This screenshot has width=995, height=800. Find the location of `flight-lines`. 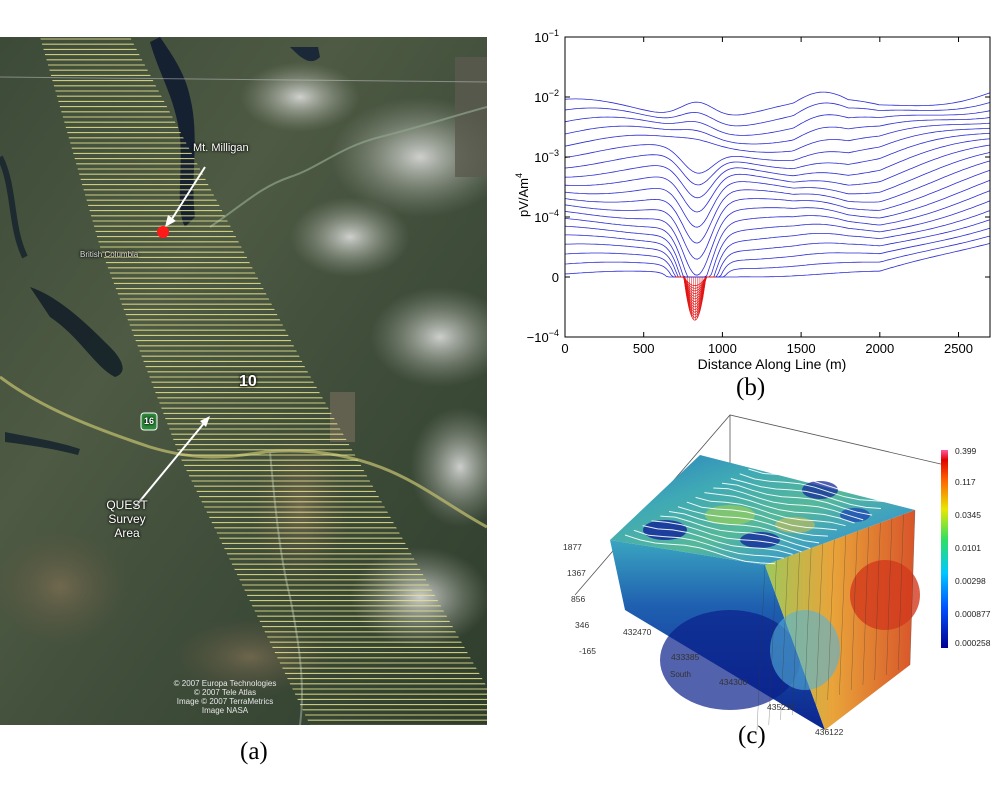

flight-lines is located at coordinates (775, 509).